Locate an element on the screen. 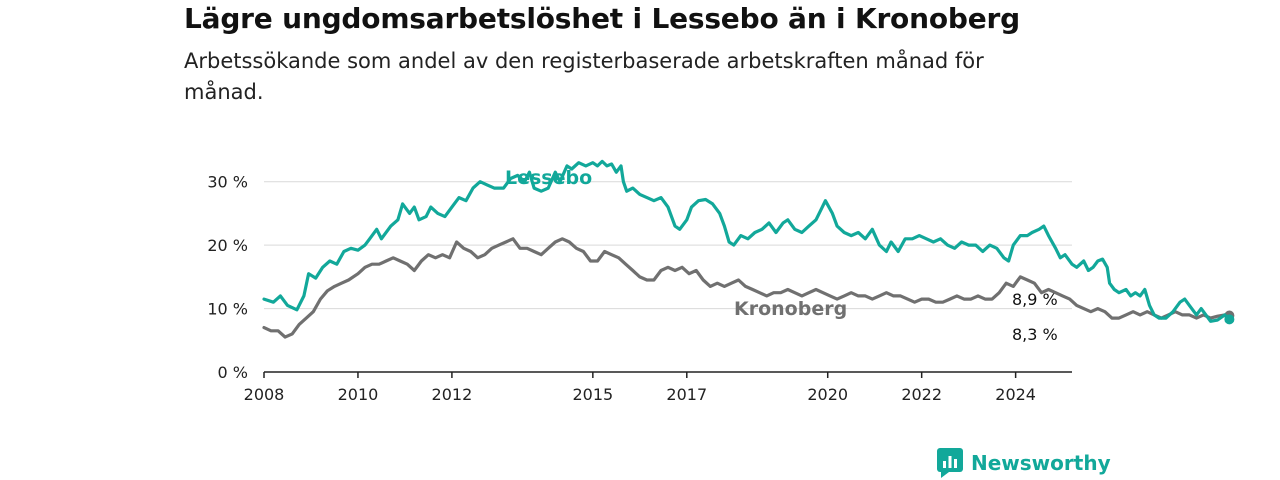 Image resolution: width=1280 pixels, height=480 pixels. series-end-point-lessebo is located at coordinates (1229, 319).